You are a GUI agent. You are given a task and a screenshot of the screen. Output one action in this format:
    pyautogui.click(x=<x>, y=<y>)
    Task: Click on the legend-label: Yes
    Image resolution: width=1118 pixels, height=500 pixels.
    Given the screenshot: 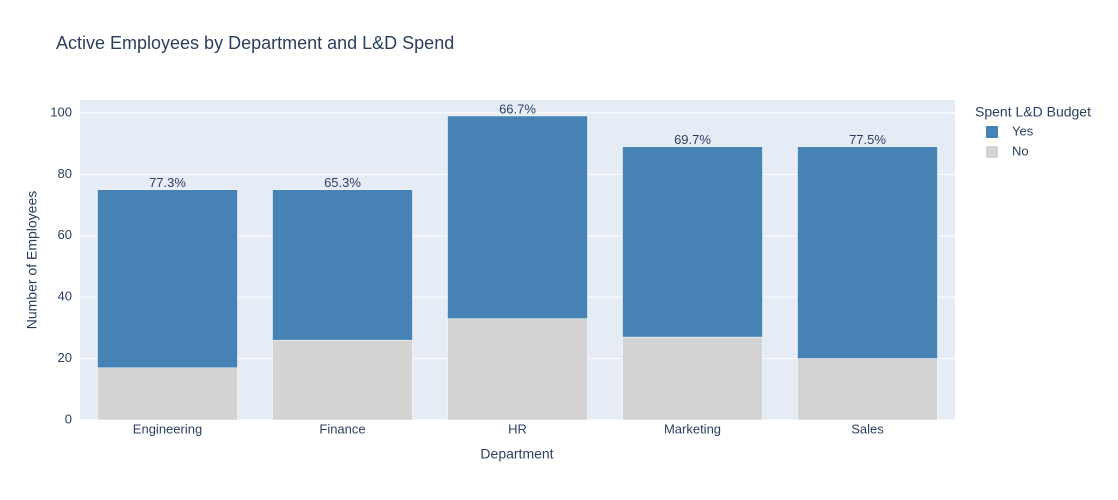 What is the action you would take?
    pyautogui.click(x=1023, y=130)
    